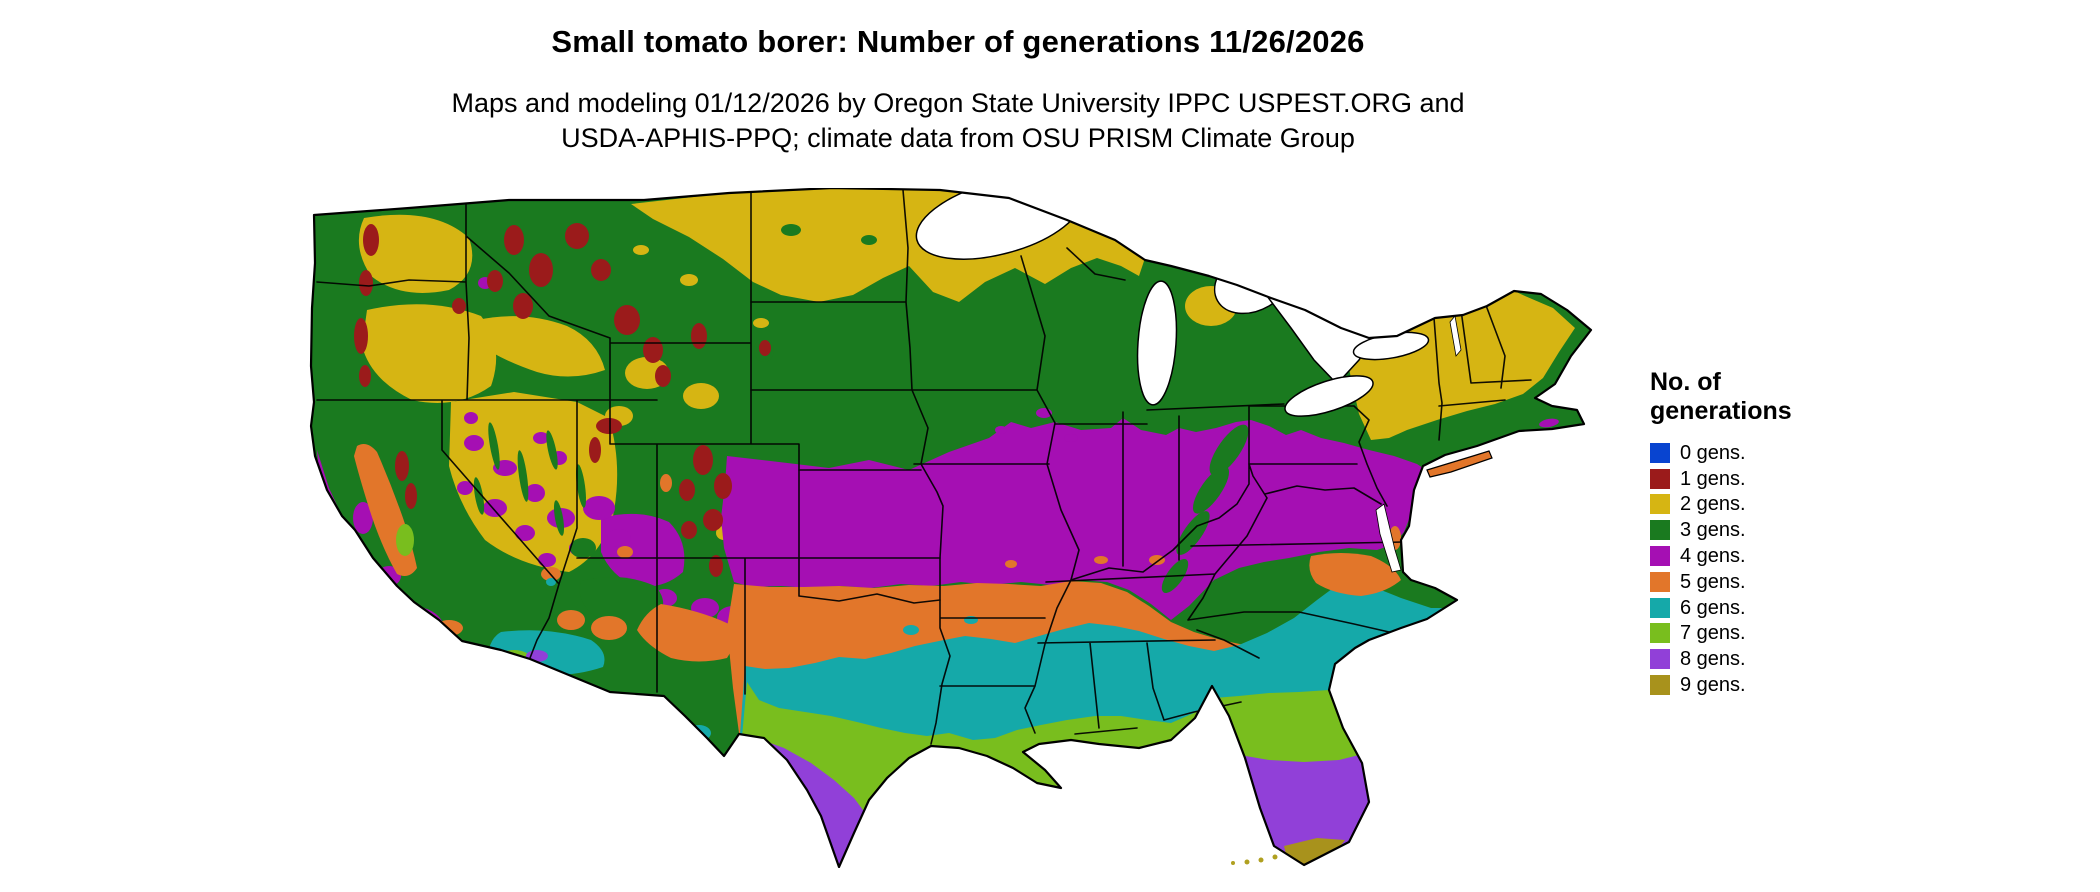 The image size is (2100, 892). What do you see at coordinates (1770, 505) in the screenshot?
I see `legend-item: 2 gens.` at bounding box center [1770, 505].